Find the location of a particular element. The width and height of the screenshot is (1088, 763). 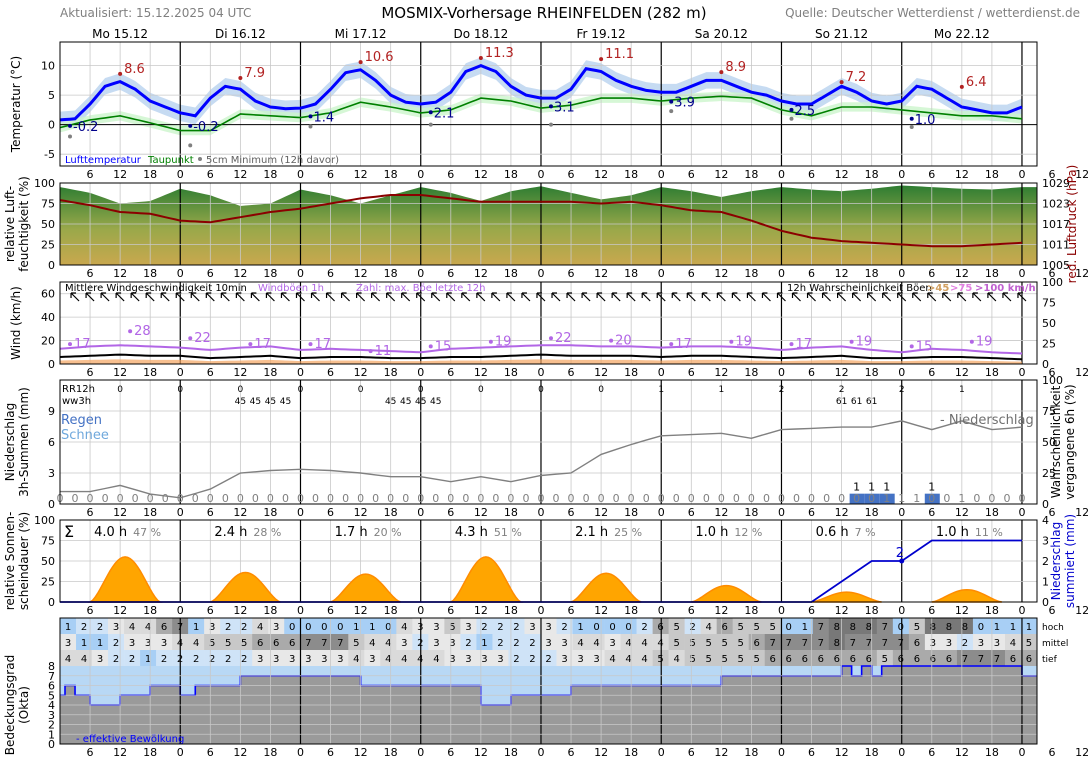

cloud-cell-value: 5 is located at coordinates (676, 643).